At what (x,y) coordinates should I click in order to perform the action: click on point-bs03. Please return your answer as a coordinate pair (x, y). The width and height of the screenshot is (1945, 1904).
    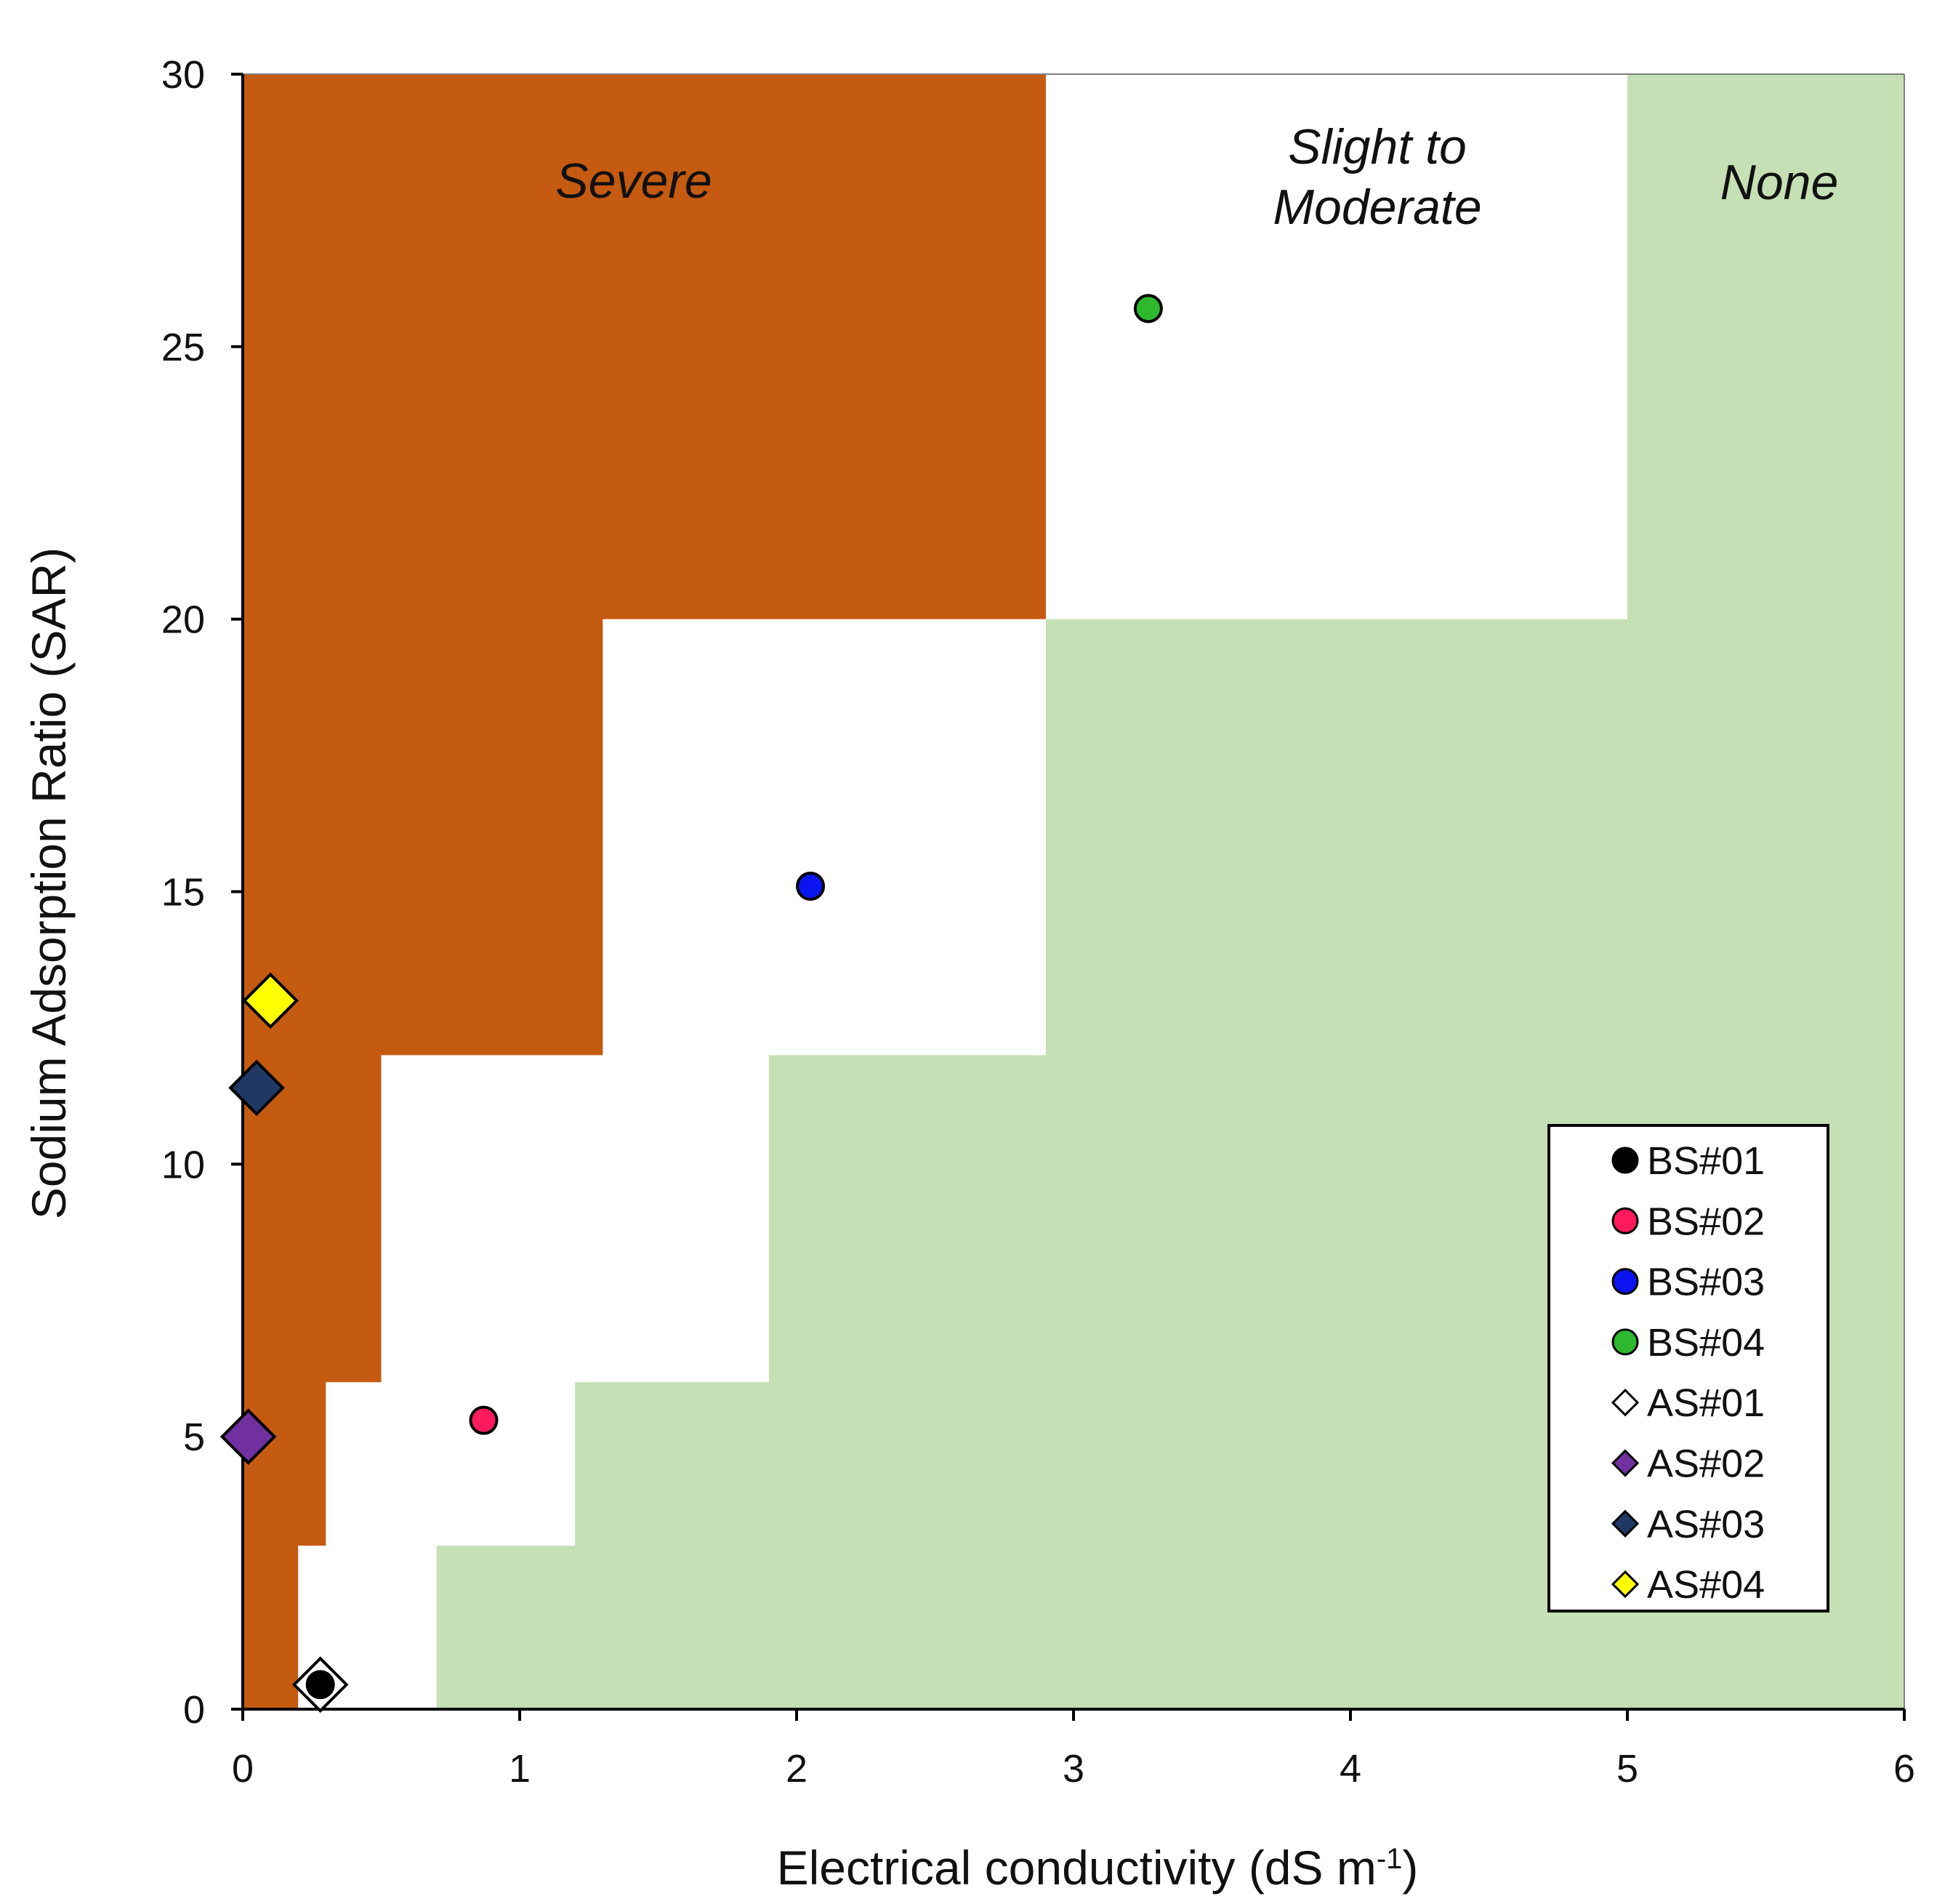
    Looking at the image, I should click on (811, 886).